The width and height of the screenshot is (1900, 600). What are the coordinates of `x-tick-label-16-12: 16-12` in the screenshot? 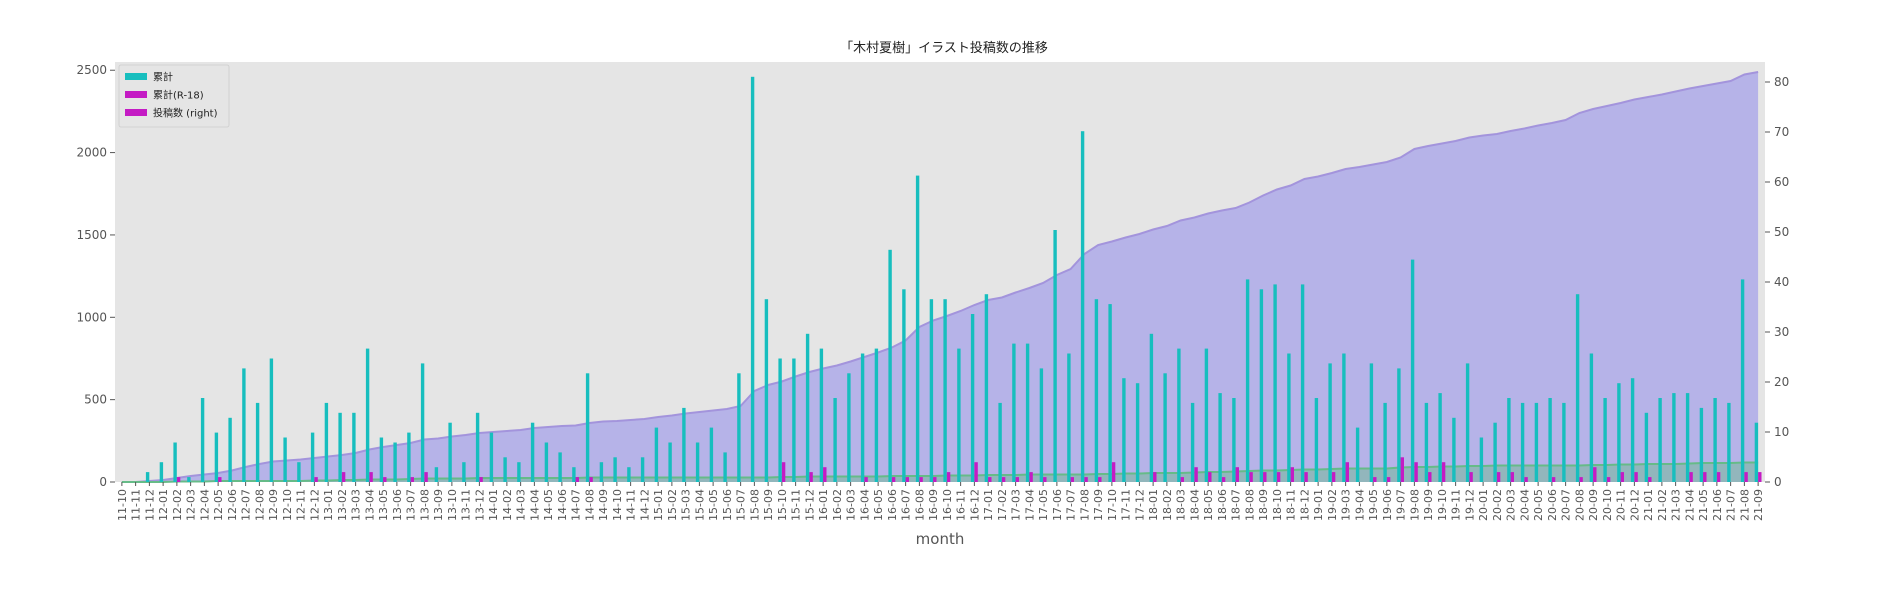 It's located at (974, 505).